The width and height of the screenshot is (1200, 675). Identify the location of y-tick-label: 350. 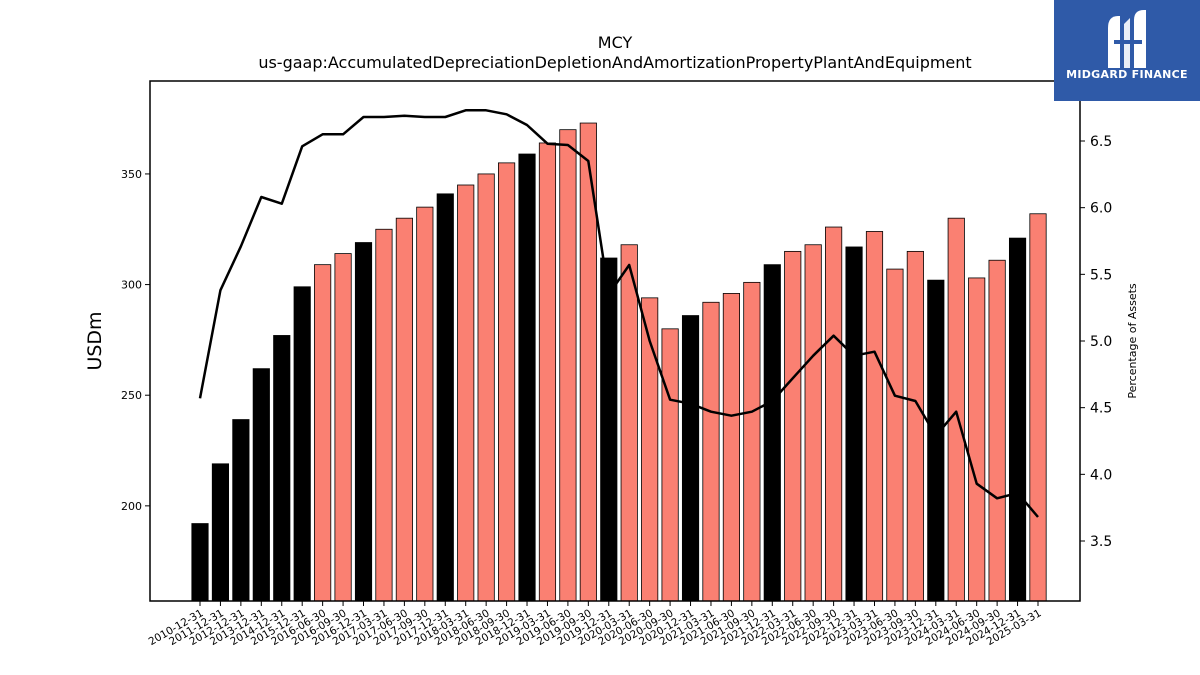
(131, 174).